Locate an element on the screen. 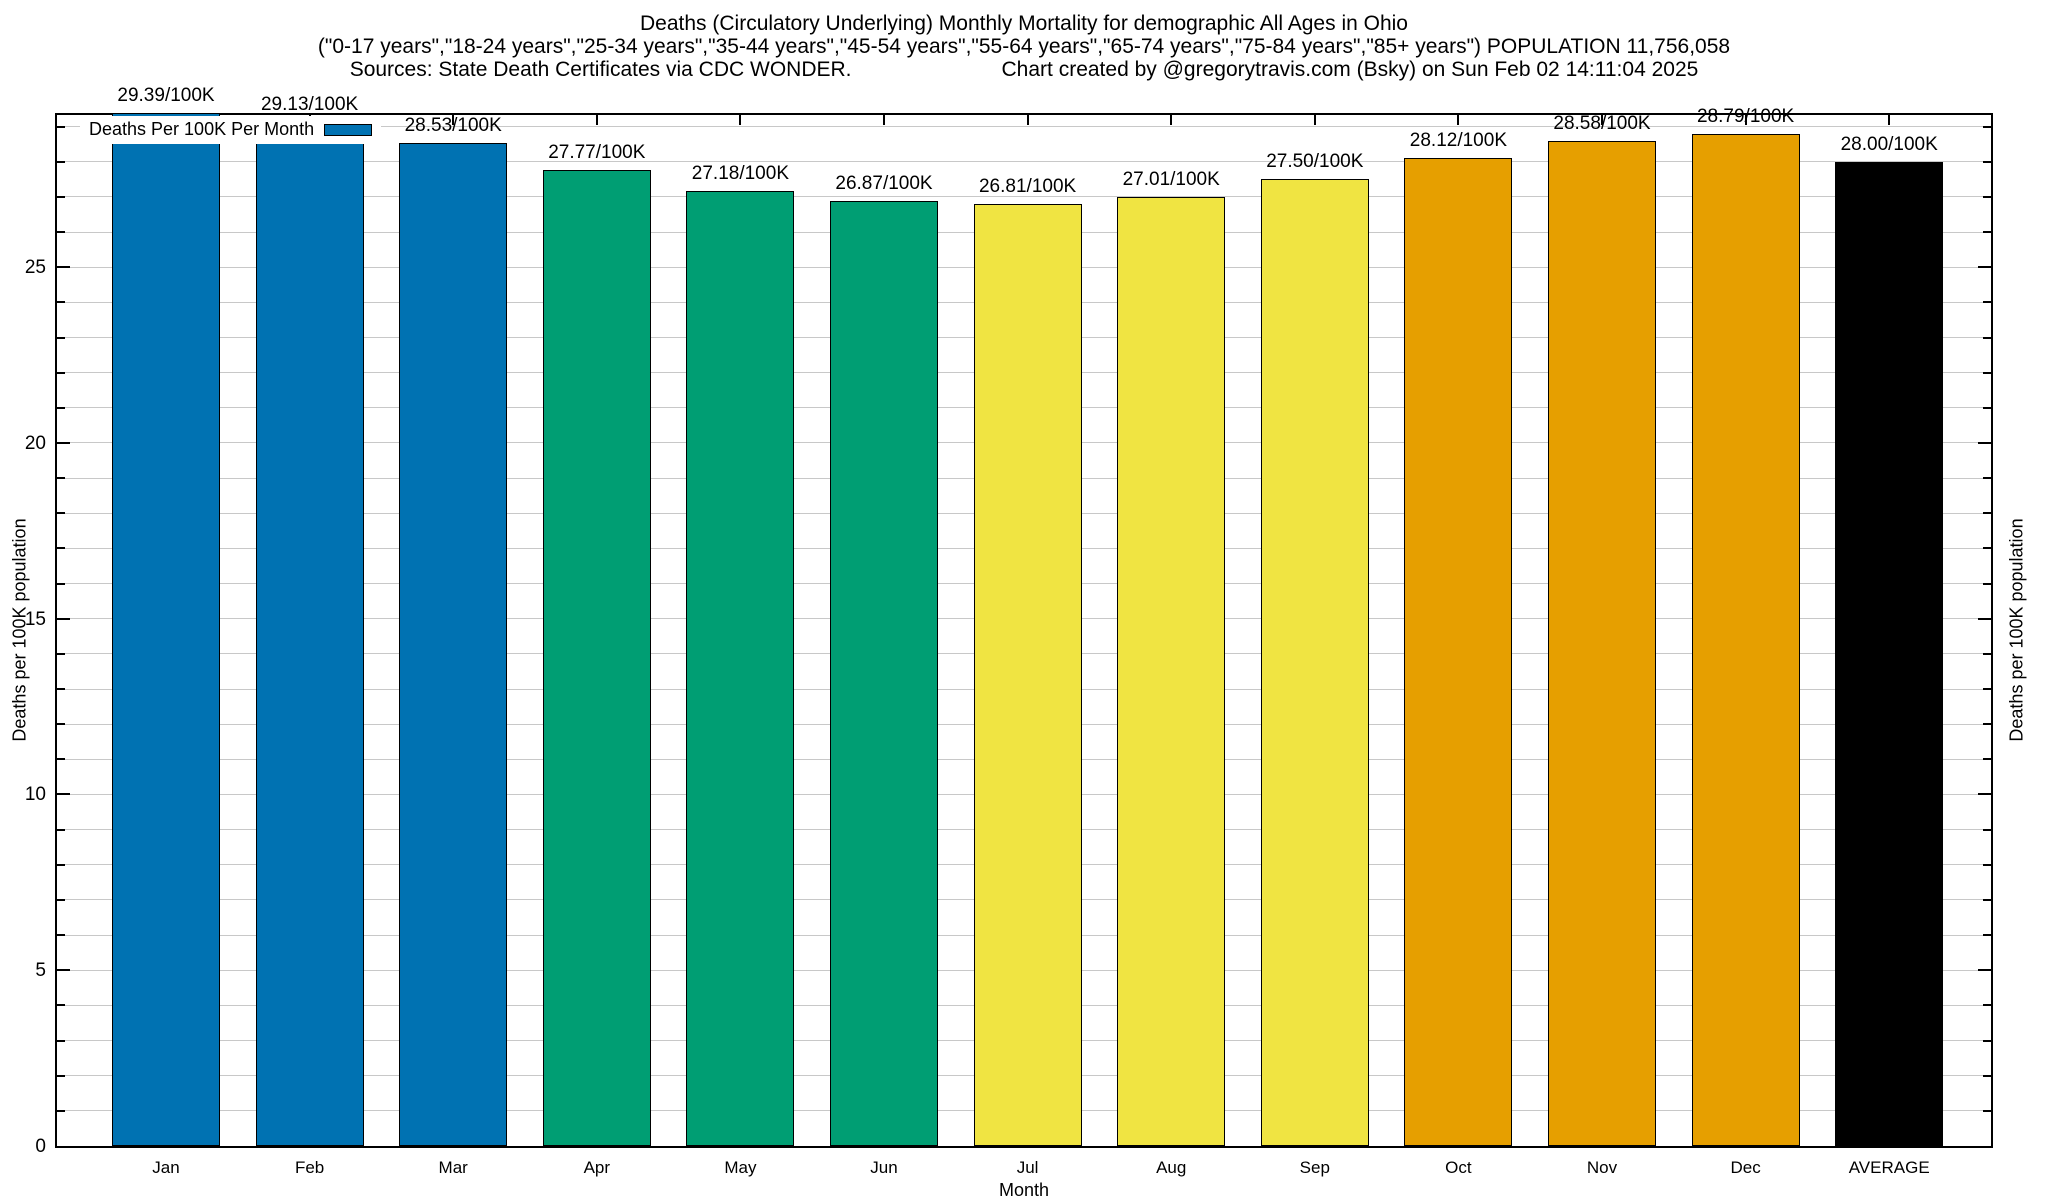 The width and height of the screenshot is (2048, 1200). x-axis-label: Month is located at coordinates (1024, 1190).